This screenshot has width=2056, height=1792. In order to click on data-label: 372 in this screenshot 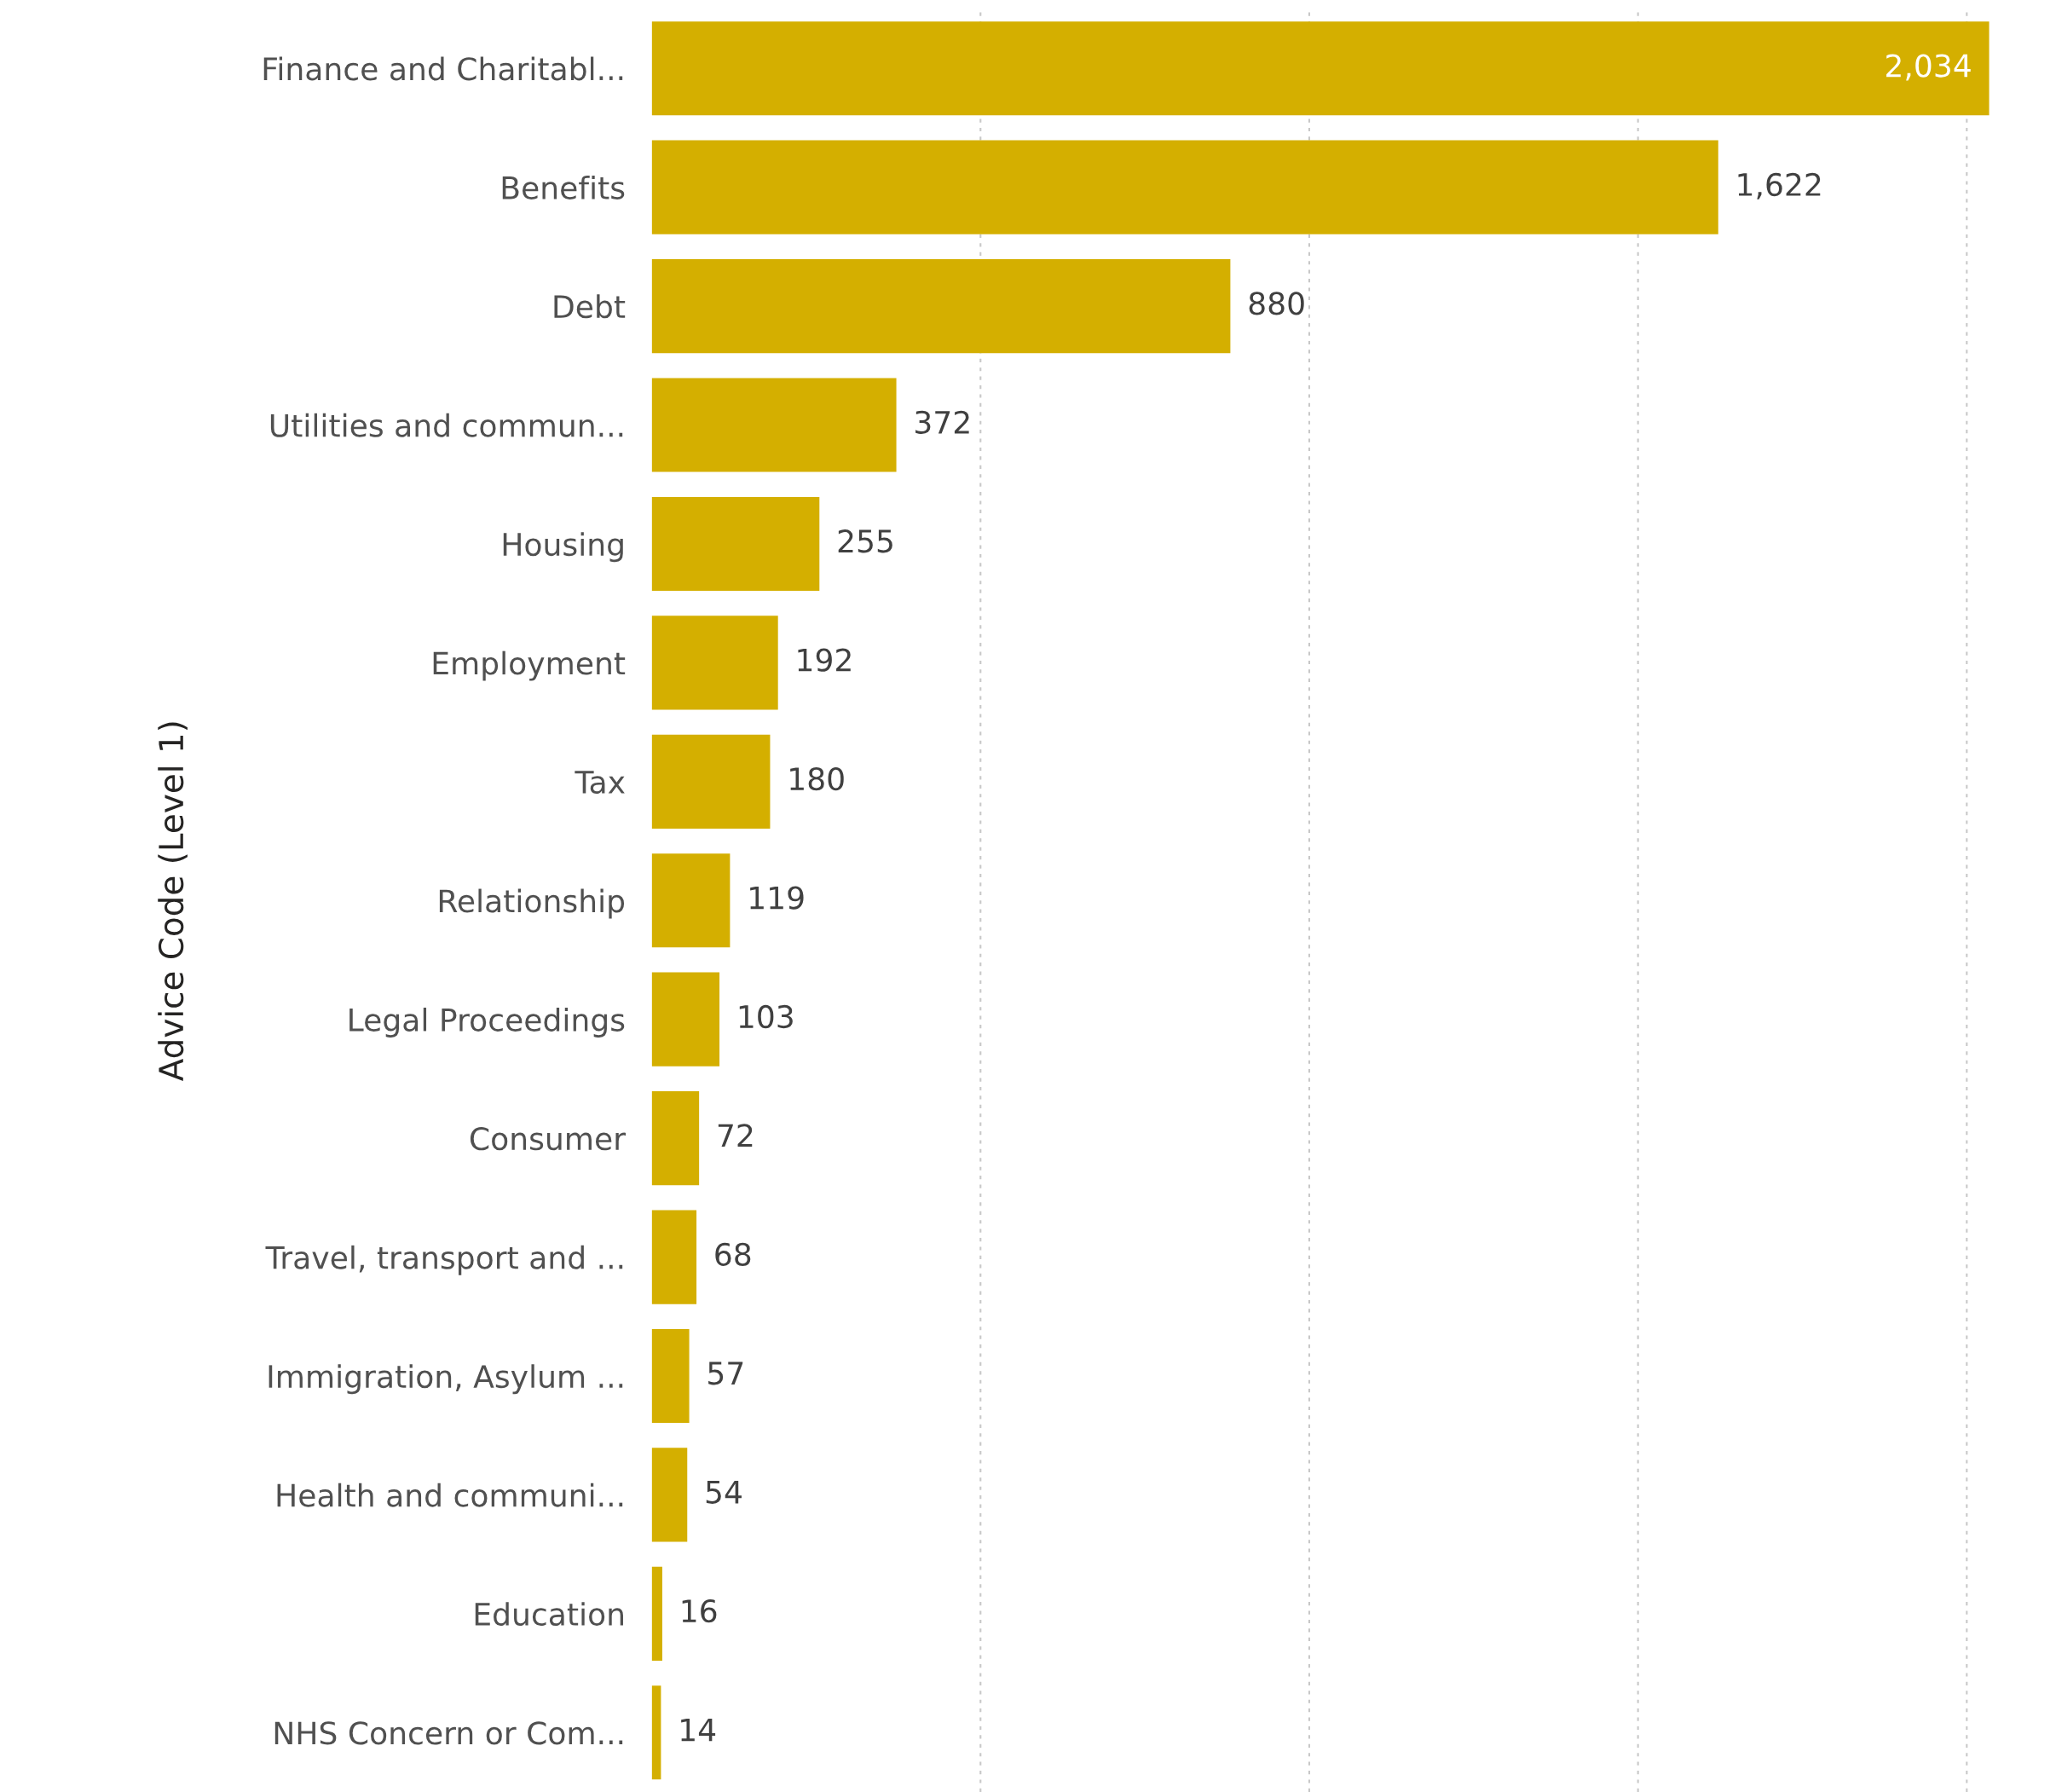, I will do `click(942, 422)`.